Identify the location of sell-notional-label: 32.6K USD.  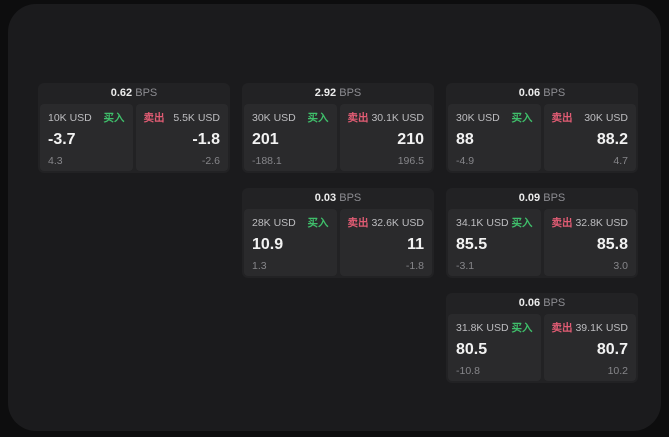
(397, 222).